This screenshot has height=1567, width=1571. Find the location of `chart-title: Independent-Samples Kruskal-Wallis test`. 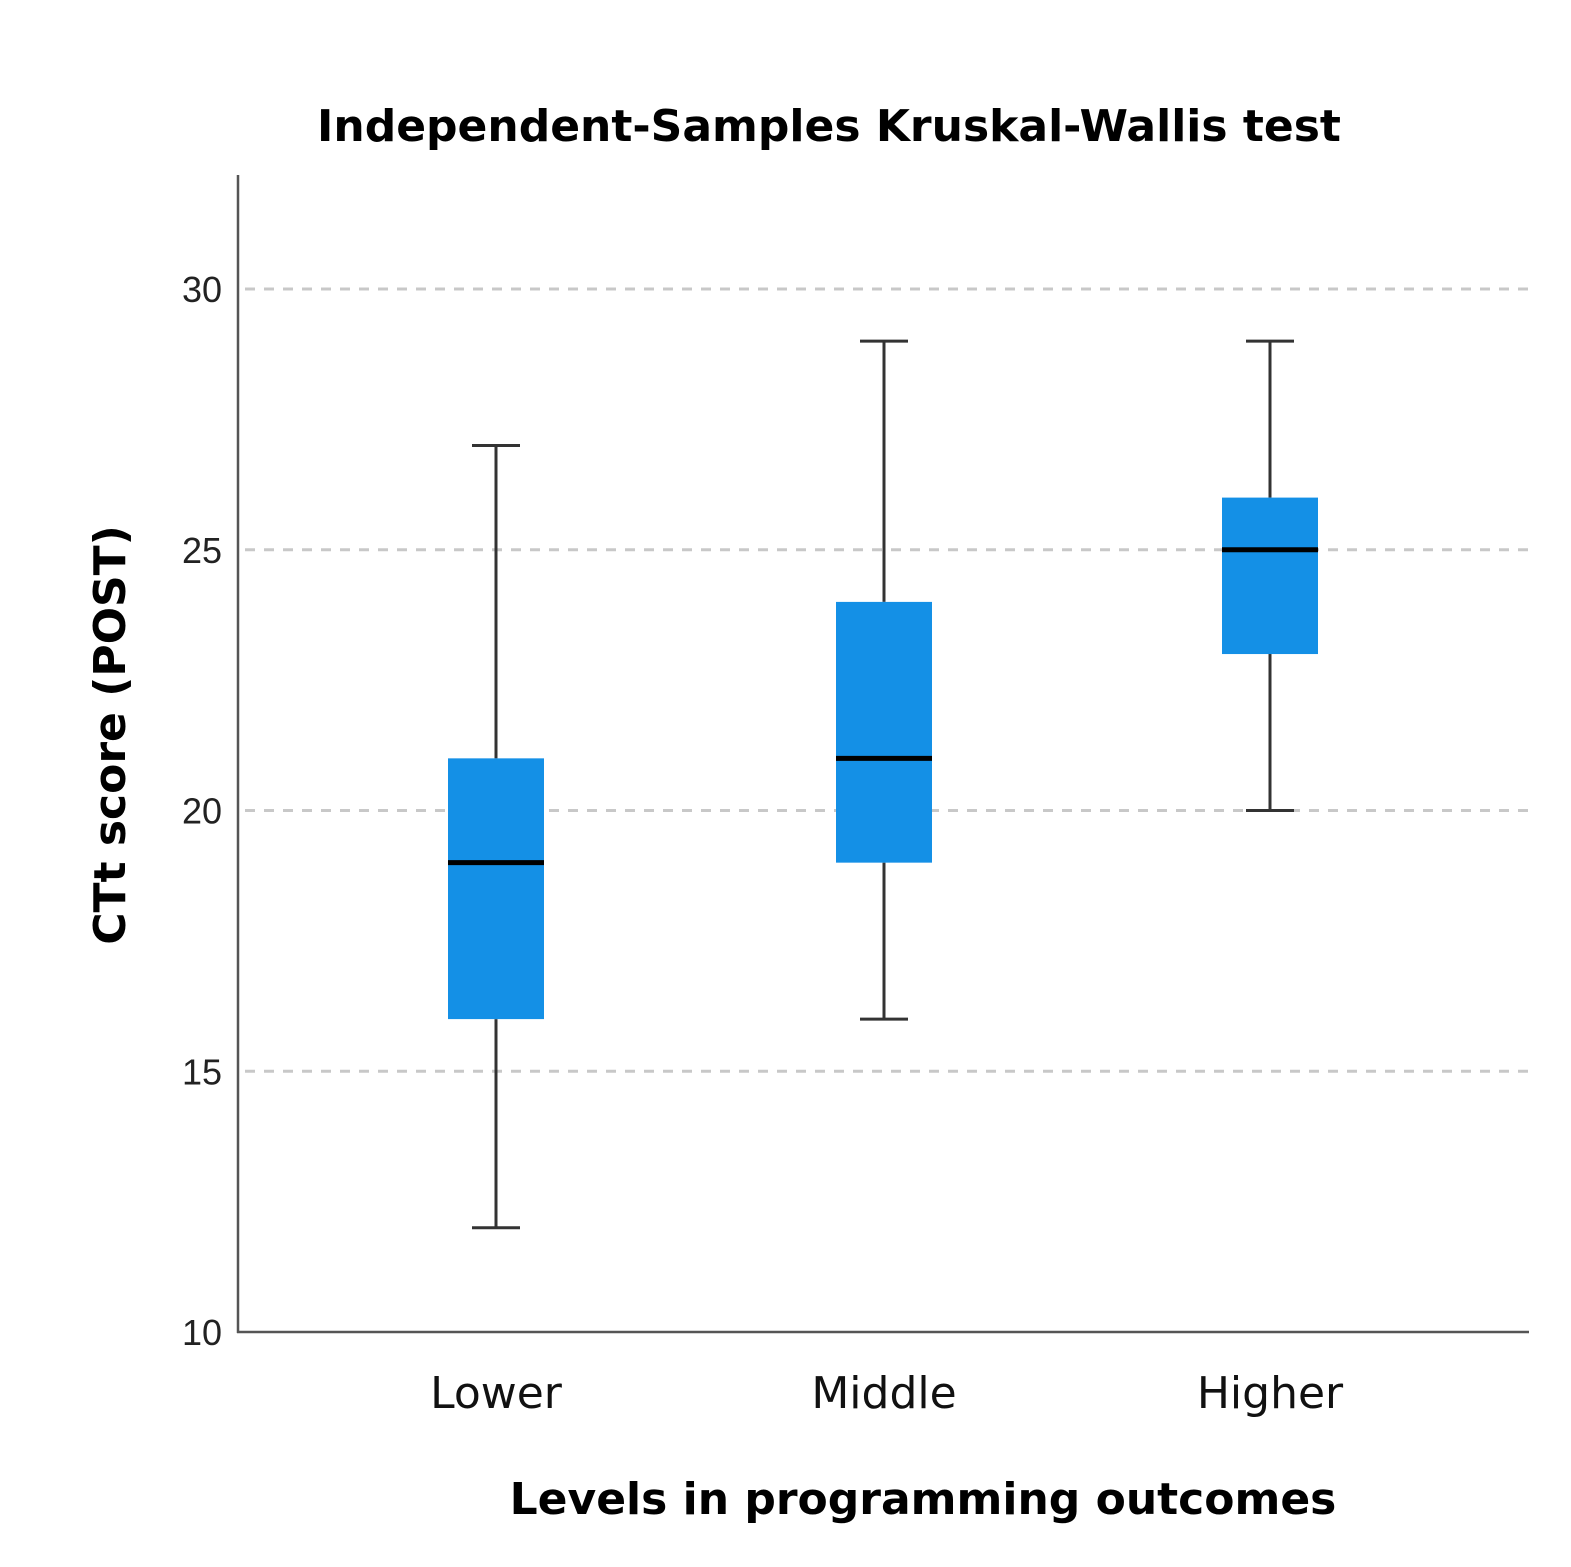

chart-title: Independent-Samples Kruskal-Wallis test is located at coordinates (829, 126).